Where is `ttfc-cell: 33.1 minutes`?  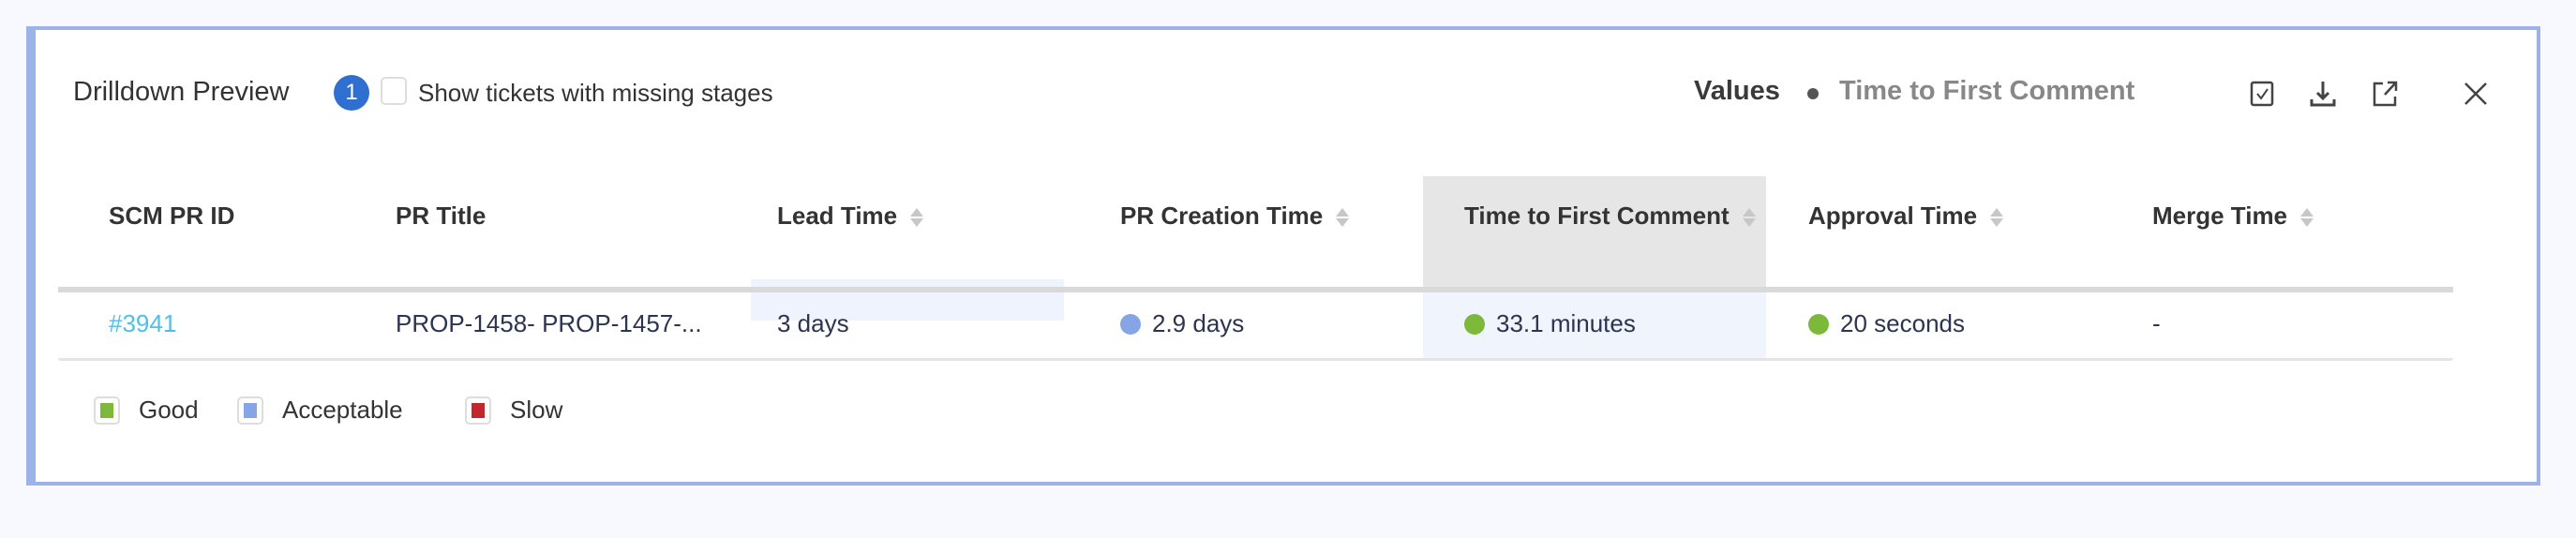 ttfc-cell: 33.1 minutes is located at coordinates (1550, 323).